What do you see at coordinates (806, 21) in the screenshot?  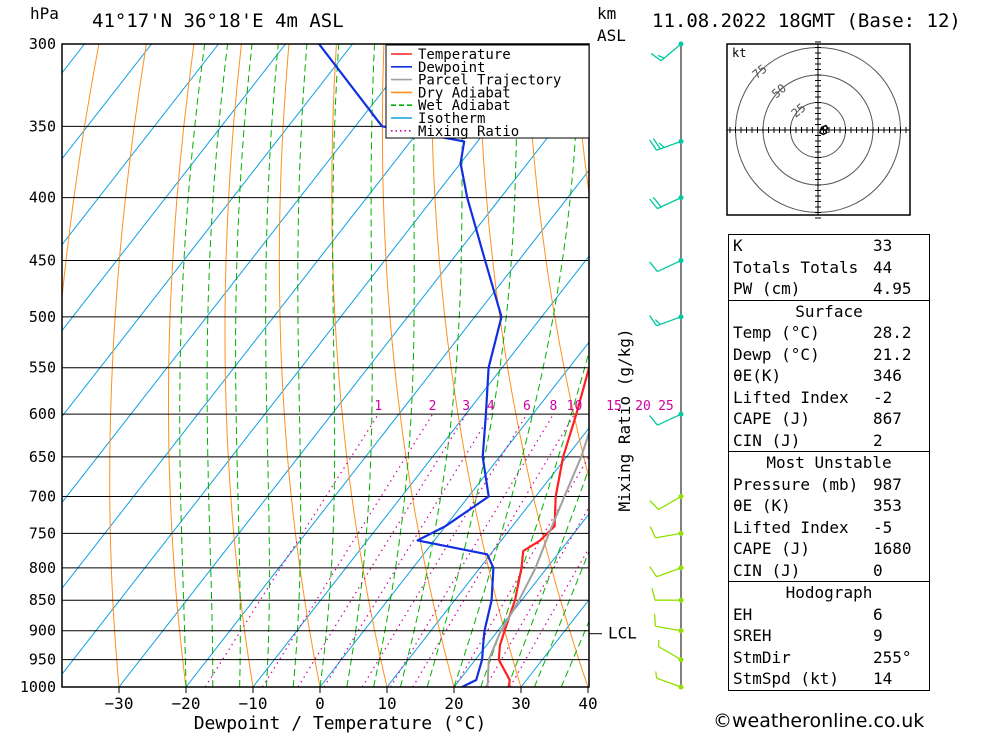 I see `forecast-datetime: 11.08.2022 18GMT (Base: 12)` at bounding box center [806, 21].